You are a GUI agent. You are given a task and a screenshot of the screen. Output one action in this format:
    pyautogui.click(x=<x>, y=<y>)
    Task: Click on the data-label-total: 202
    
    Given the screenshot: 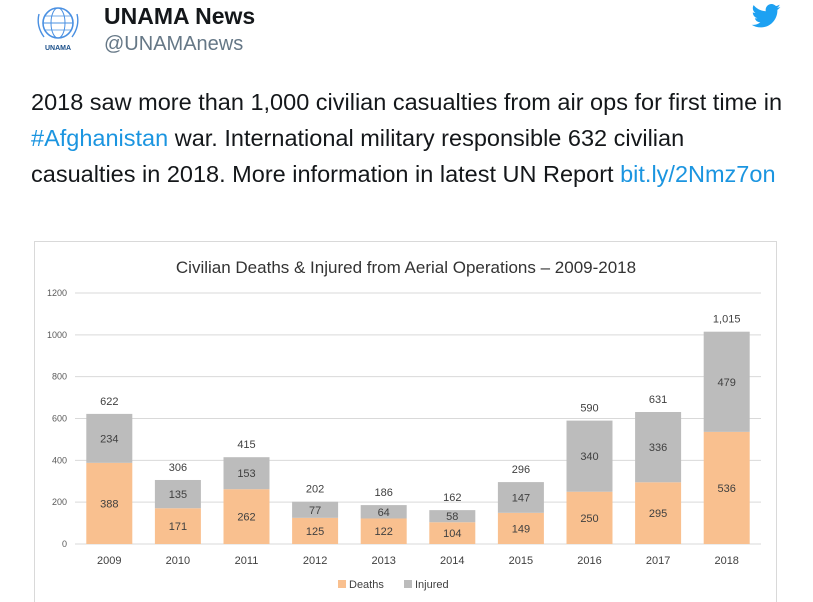 What is the action you would take?
    pyautogui.click(x=315, y=490)
    